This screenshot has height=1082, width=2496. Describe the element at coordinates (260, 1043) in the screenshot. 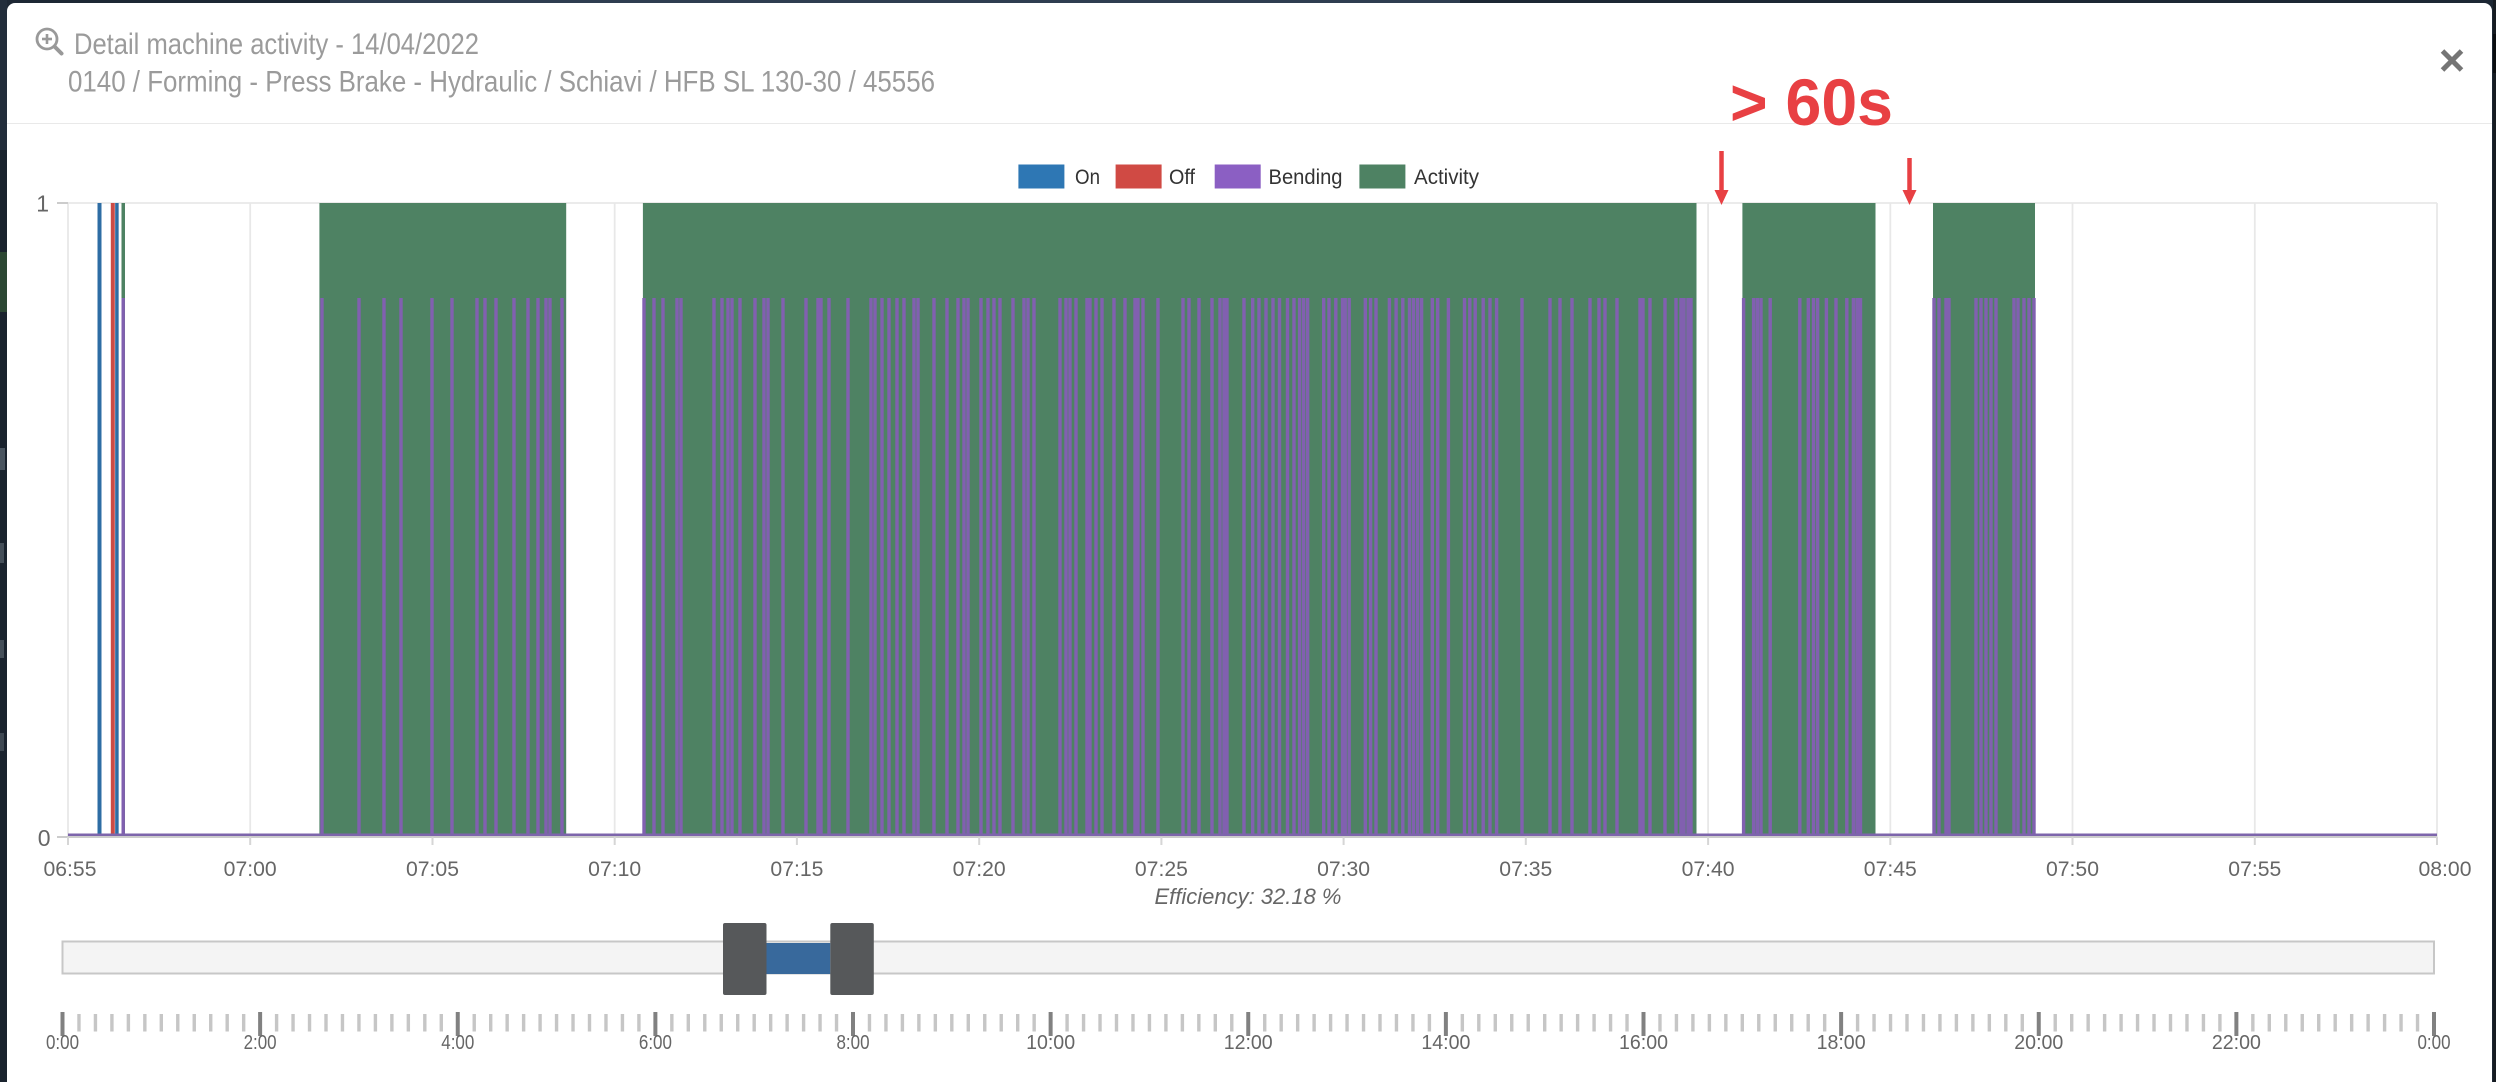

I see `svg-text: 2:00` at that location.